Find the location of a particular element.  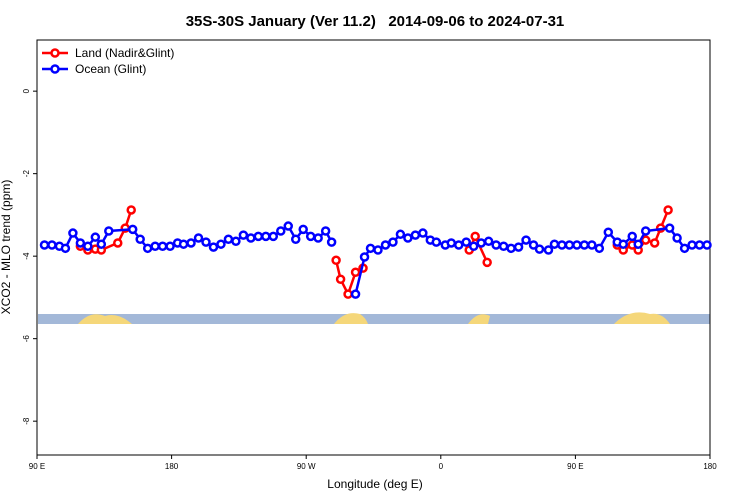

legend-label: Land (Nadir&Glint) is located at coordinates (124, 53).